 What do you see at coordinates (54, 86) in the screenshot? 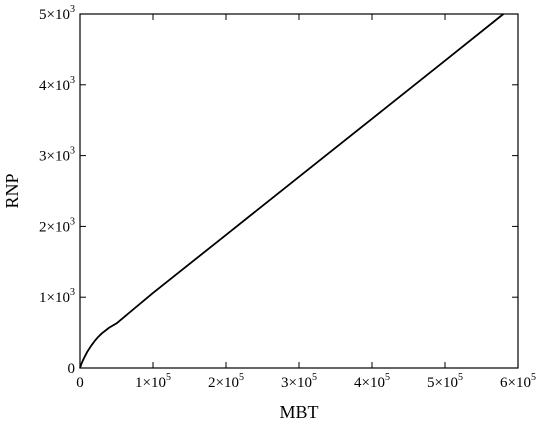
I see `y-tick-mantissa: 4×10` at bounding box center [54, 86].